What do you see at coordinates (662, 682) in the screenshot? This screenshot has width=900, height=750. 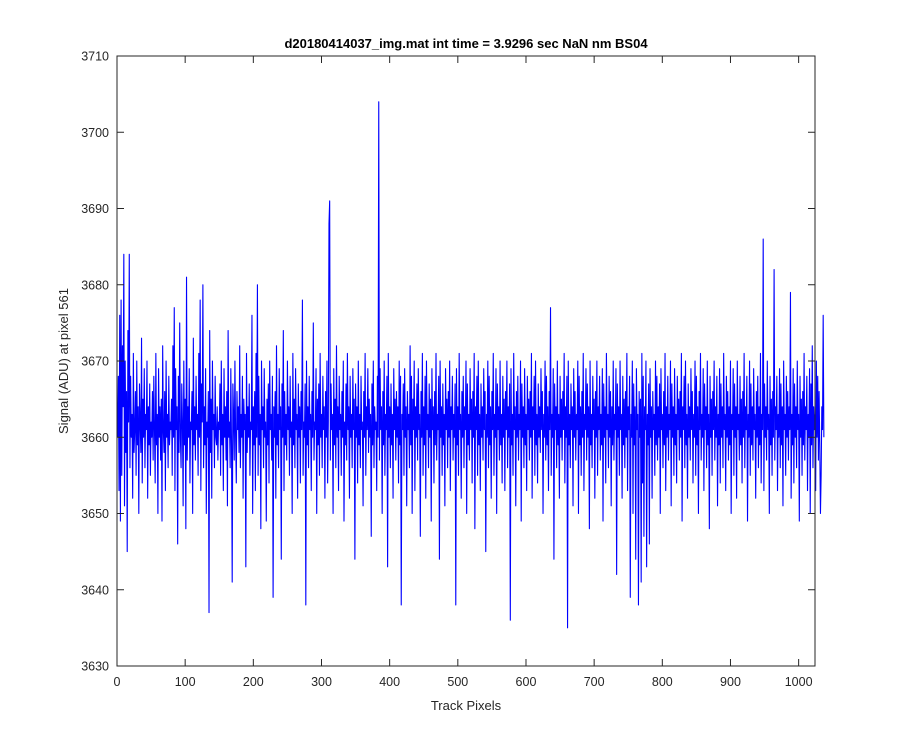 I see `x-tick-label: 800` at bounding box center [662, 682].